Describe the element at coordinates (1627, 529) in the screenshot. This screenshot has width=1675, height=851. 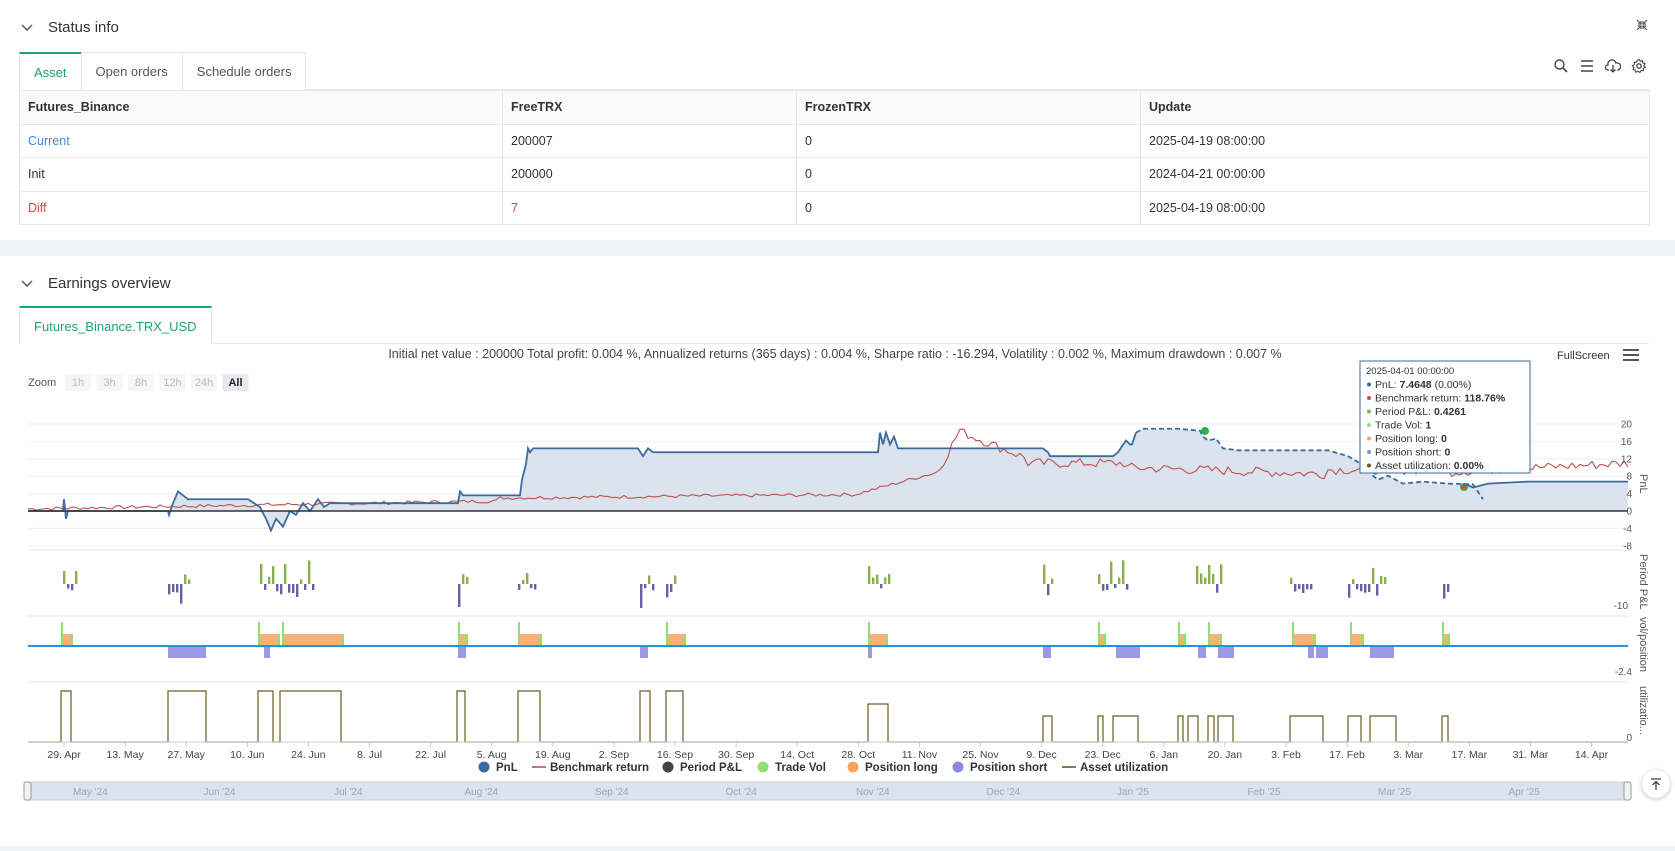
I see `pnl-tick: -4` at that location.